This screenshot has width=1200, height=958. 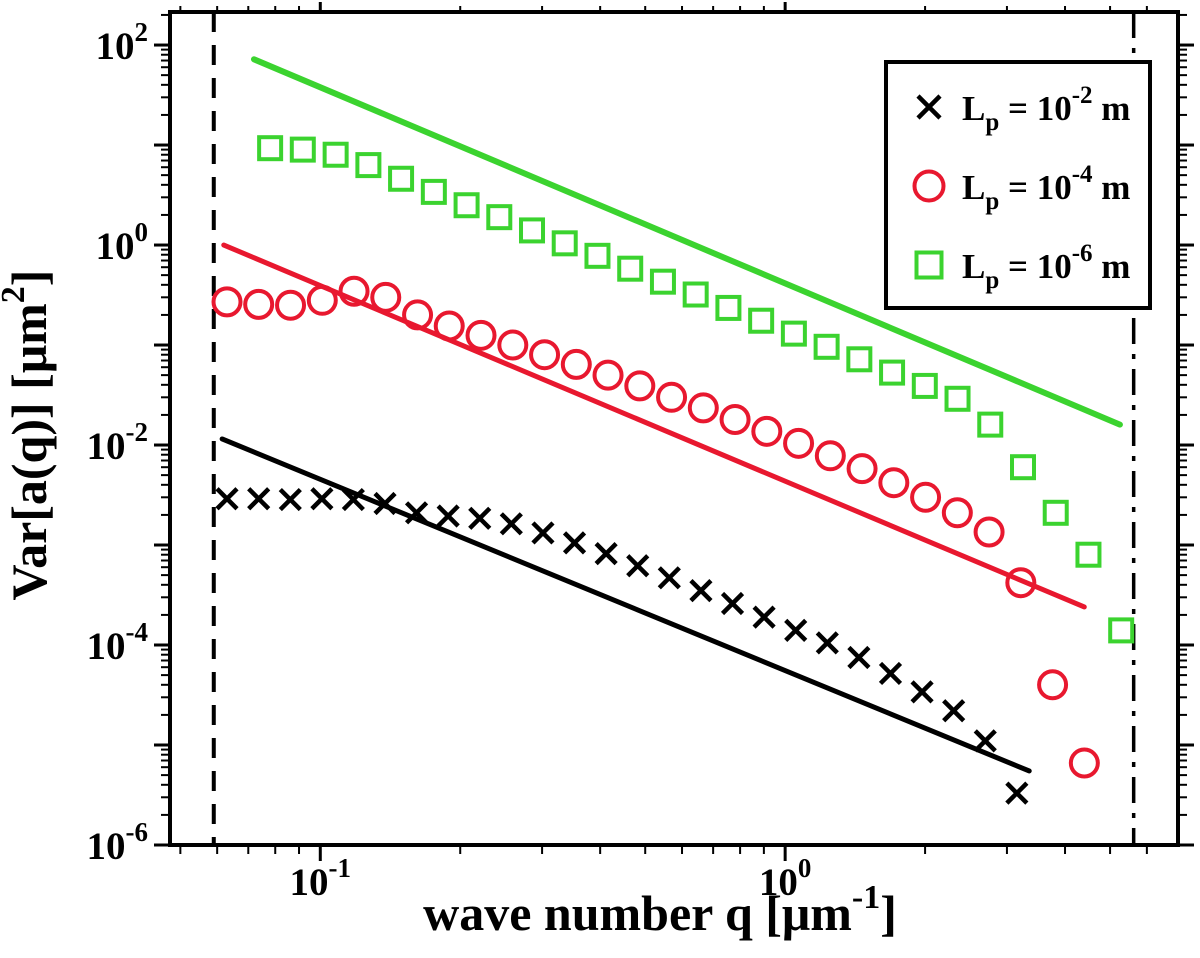 I want to click on y-tick-label: 10⁻², so click(x=118, y=442).